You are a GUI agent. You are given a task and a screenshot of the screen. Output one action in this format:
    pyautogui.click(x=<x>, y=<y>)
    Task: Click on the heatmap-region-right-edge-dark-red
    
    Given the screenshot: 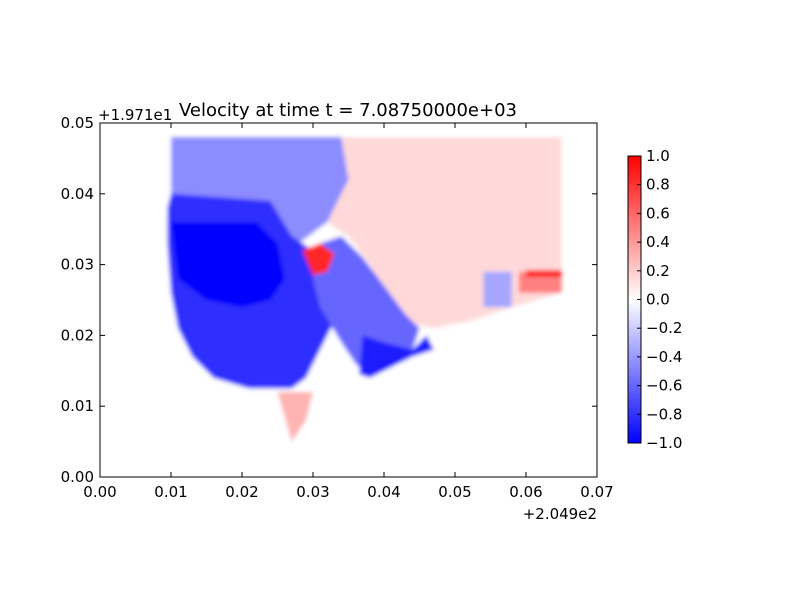 What is the action you would take?
    pyautogui.click(x=544, y=273)
    